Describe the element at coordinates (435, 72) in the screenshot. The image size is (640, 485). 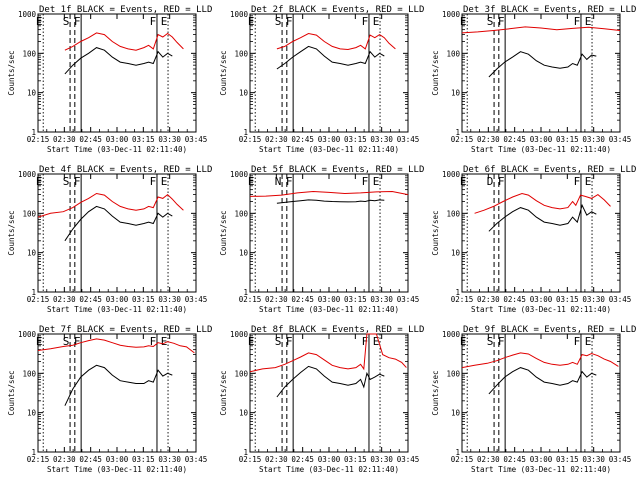
I see `panel-3-ylabel: Counts/sec` at that location.